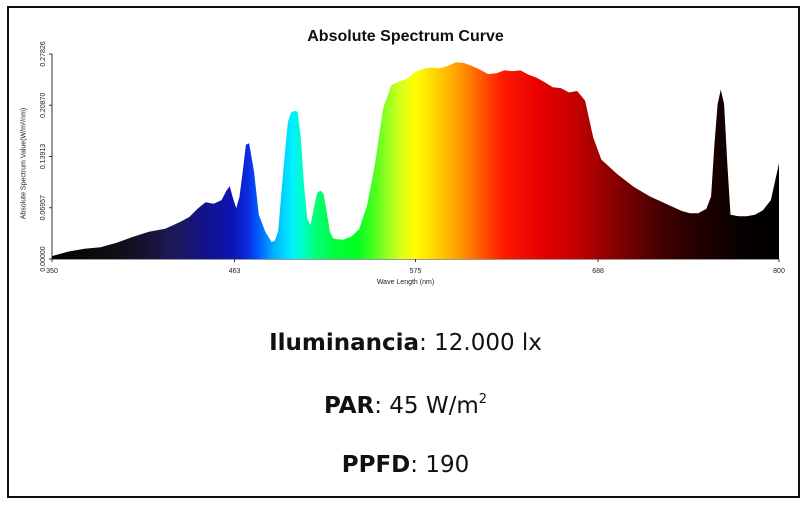 This screenshot has width=811, height=509. What do you see at coordinates (43, 156) in the screenshot?
I see `y-tick-label: 0.13913` at bounding box center [43, 156].